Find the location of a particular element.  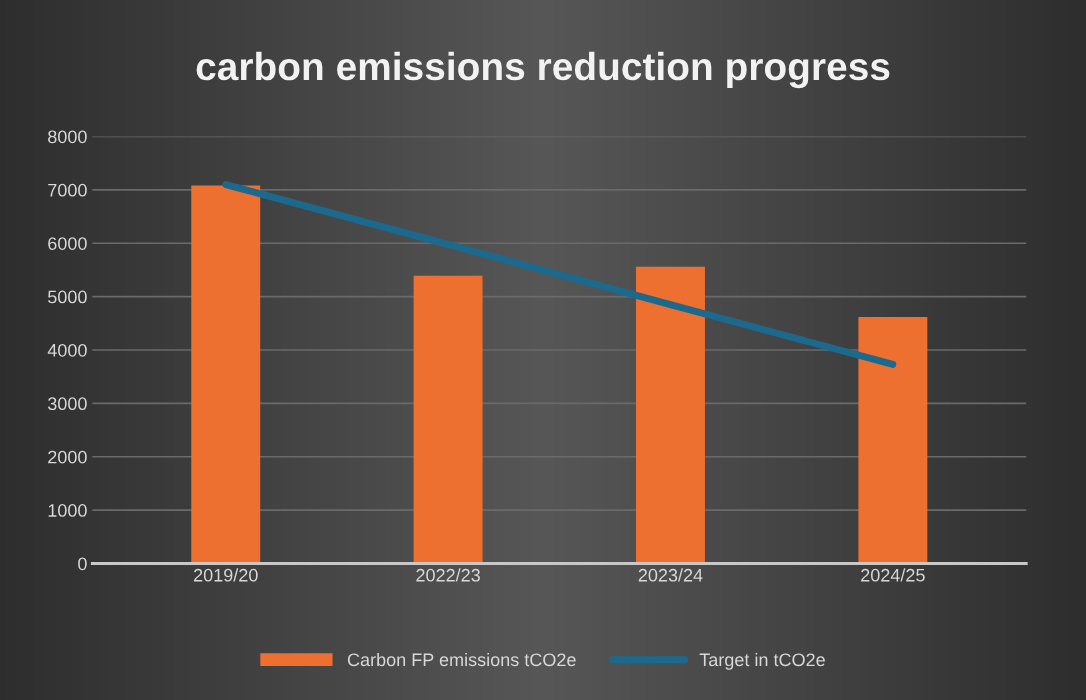

y-tick-label: 0 is located at coordinates (82, 564).